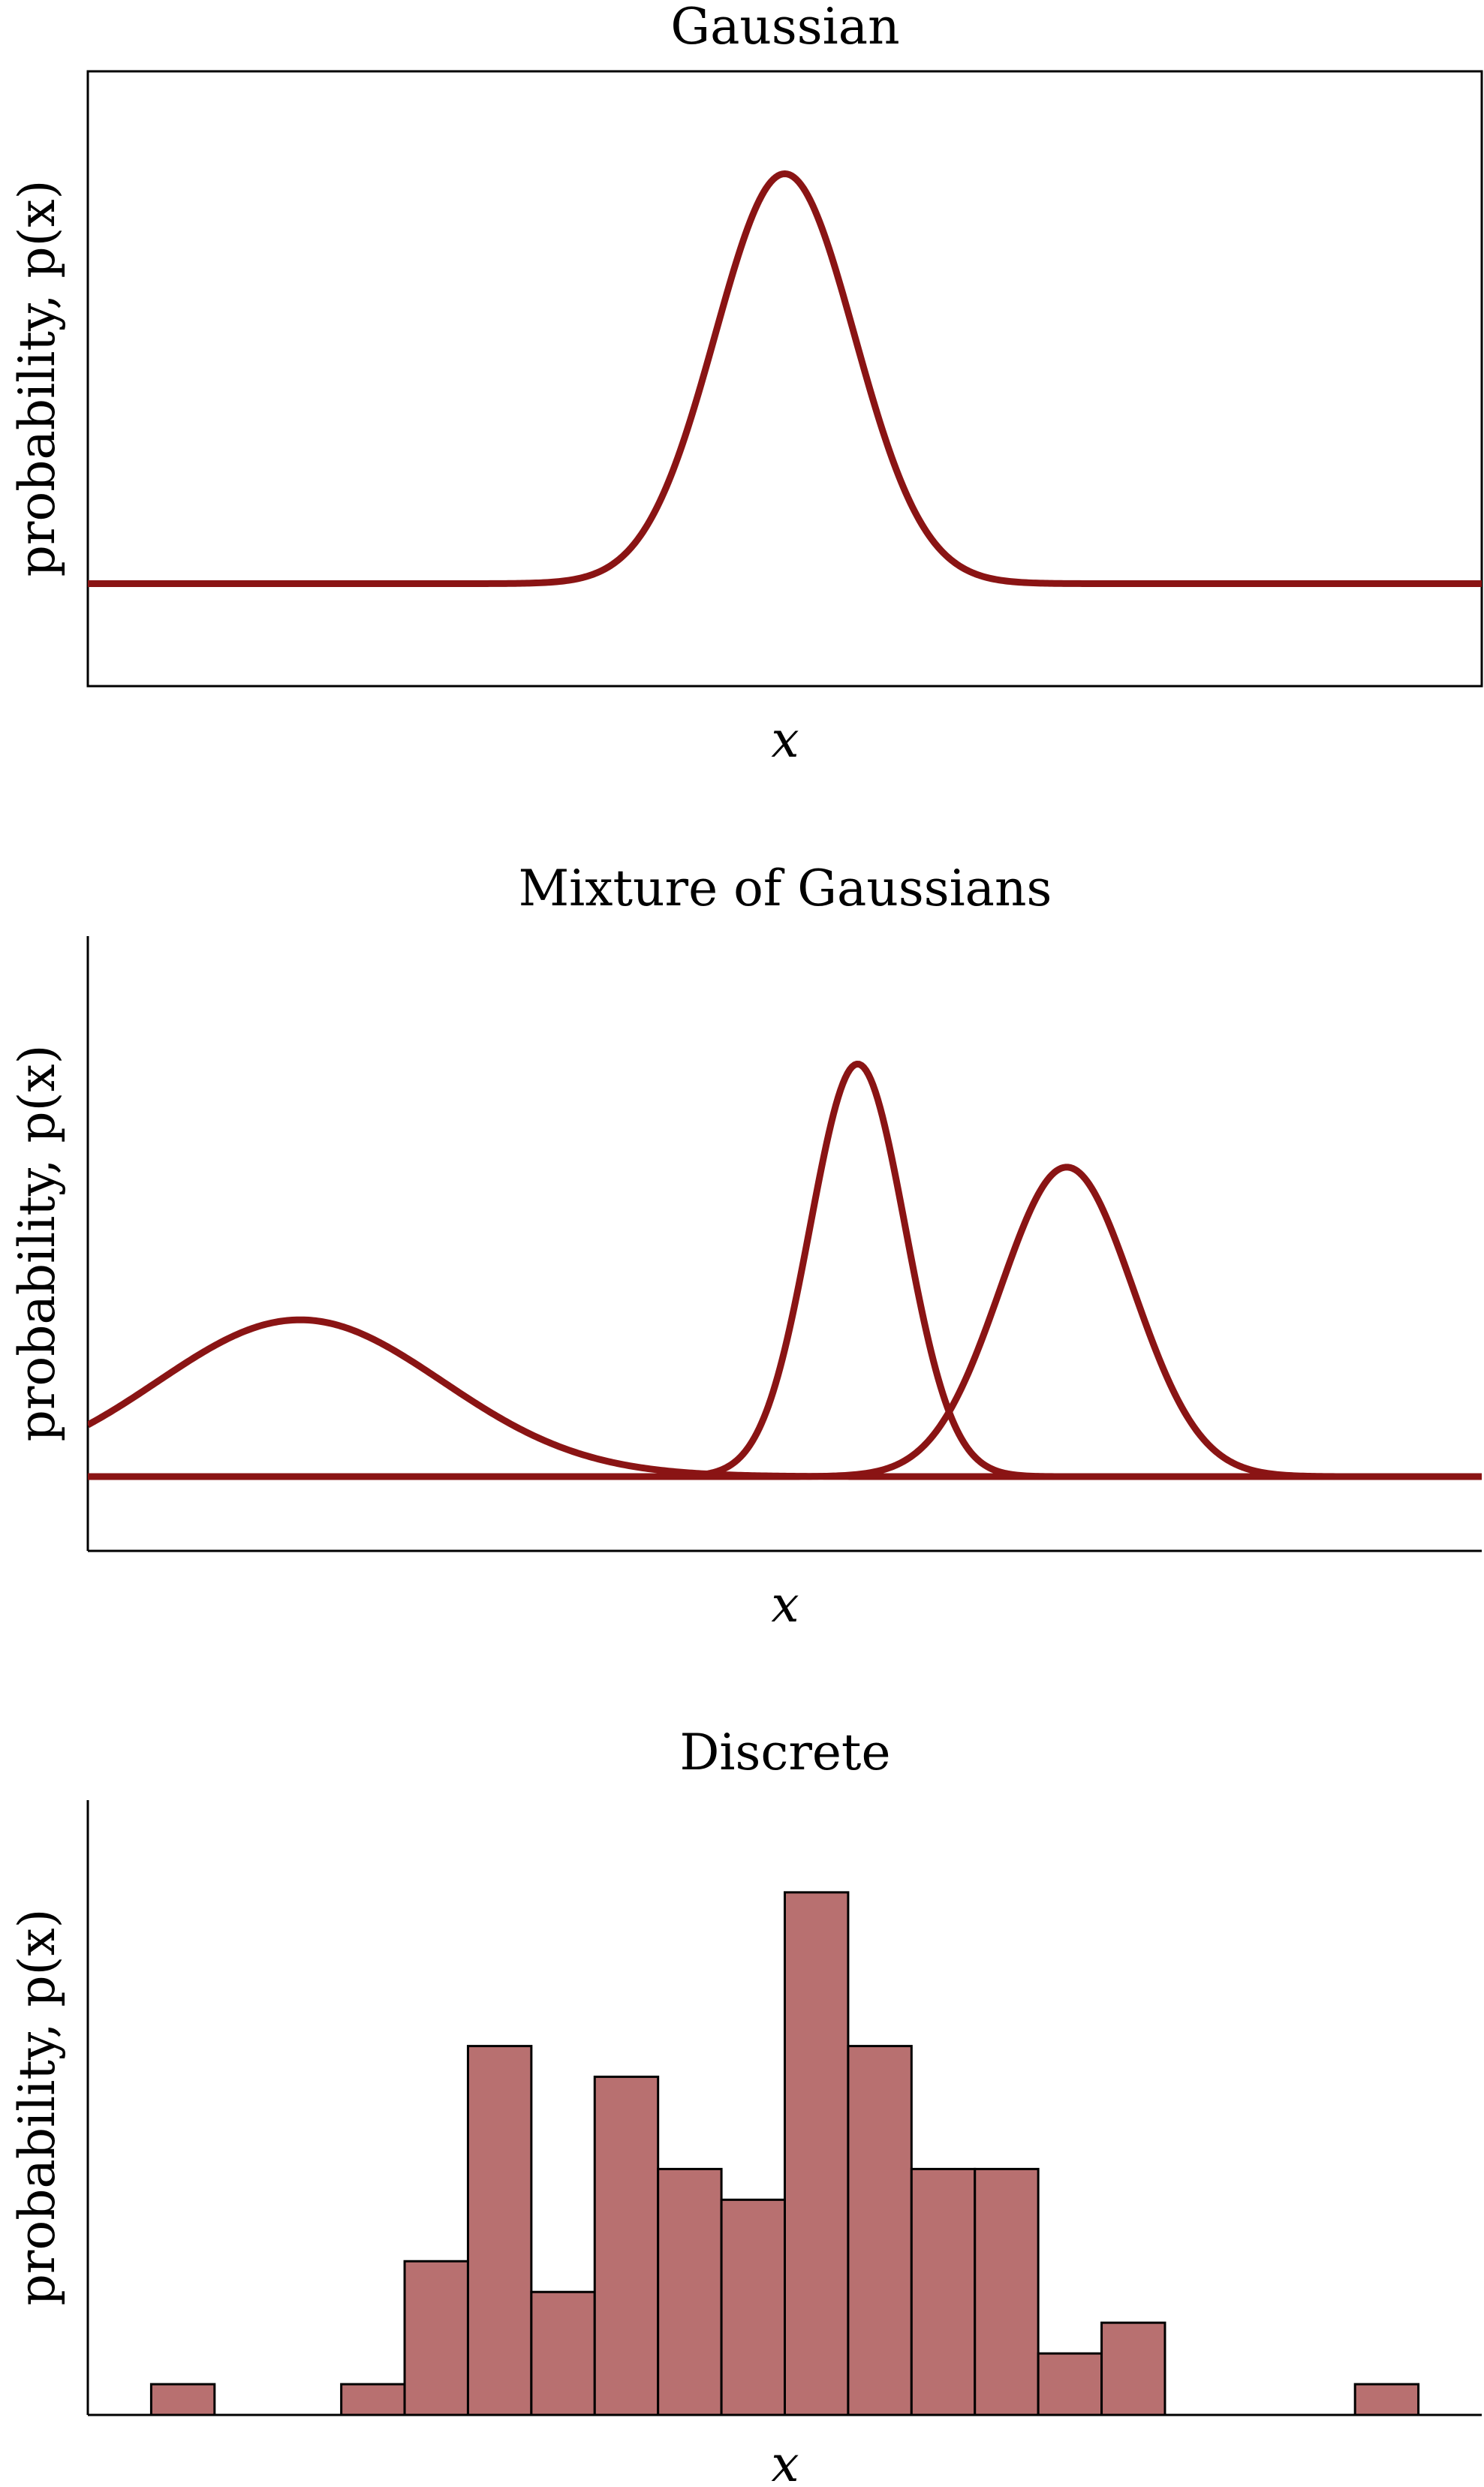  Describe the element at coordinates (37, 1244) in the screenshot. I see `mixture-ylabel: probability, p(x)` at that location.